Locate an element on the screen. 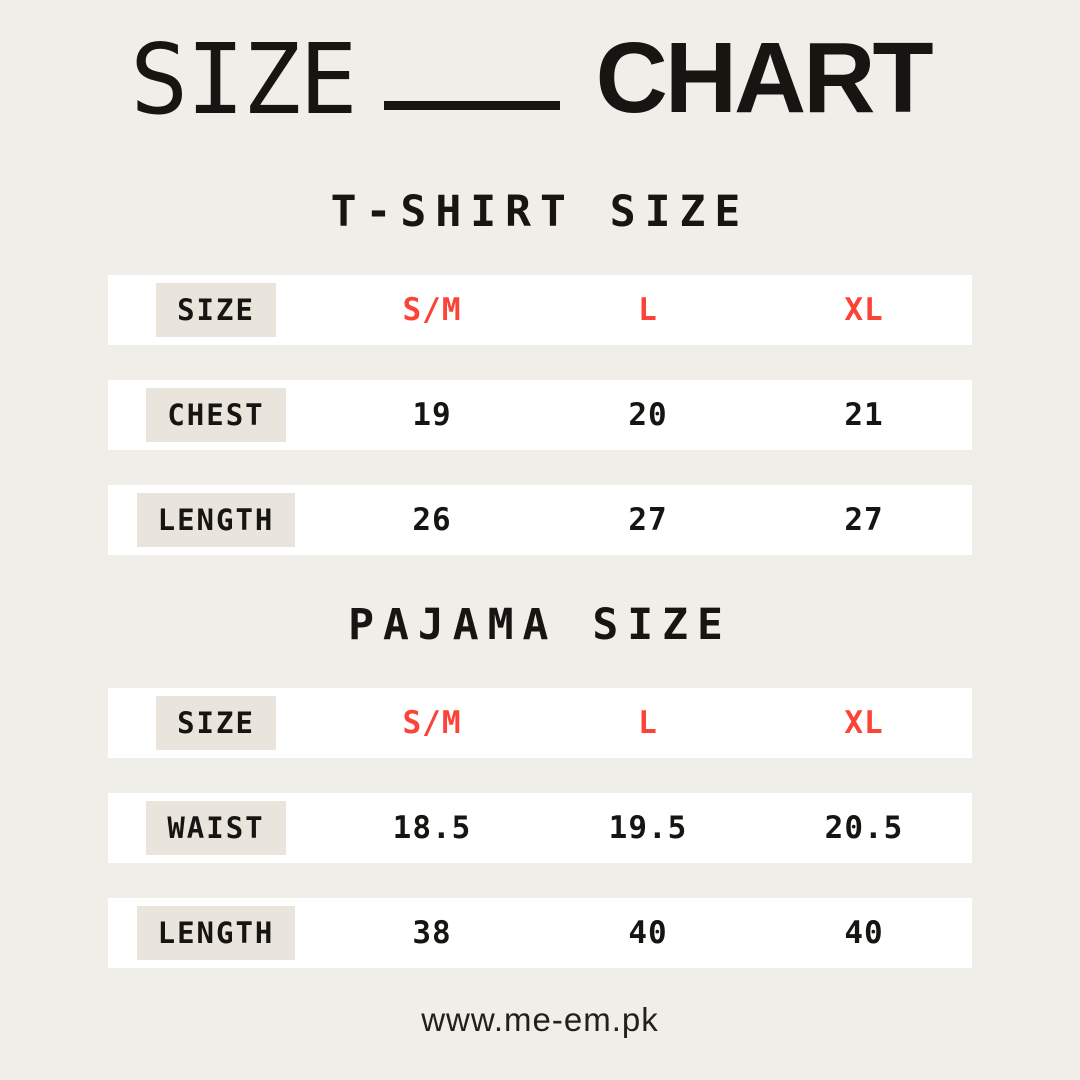 Image resolution: width=1080 pixels, height=1080 pixels. row-value: 26 is located at coordinates (432, 520).